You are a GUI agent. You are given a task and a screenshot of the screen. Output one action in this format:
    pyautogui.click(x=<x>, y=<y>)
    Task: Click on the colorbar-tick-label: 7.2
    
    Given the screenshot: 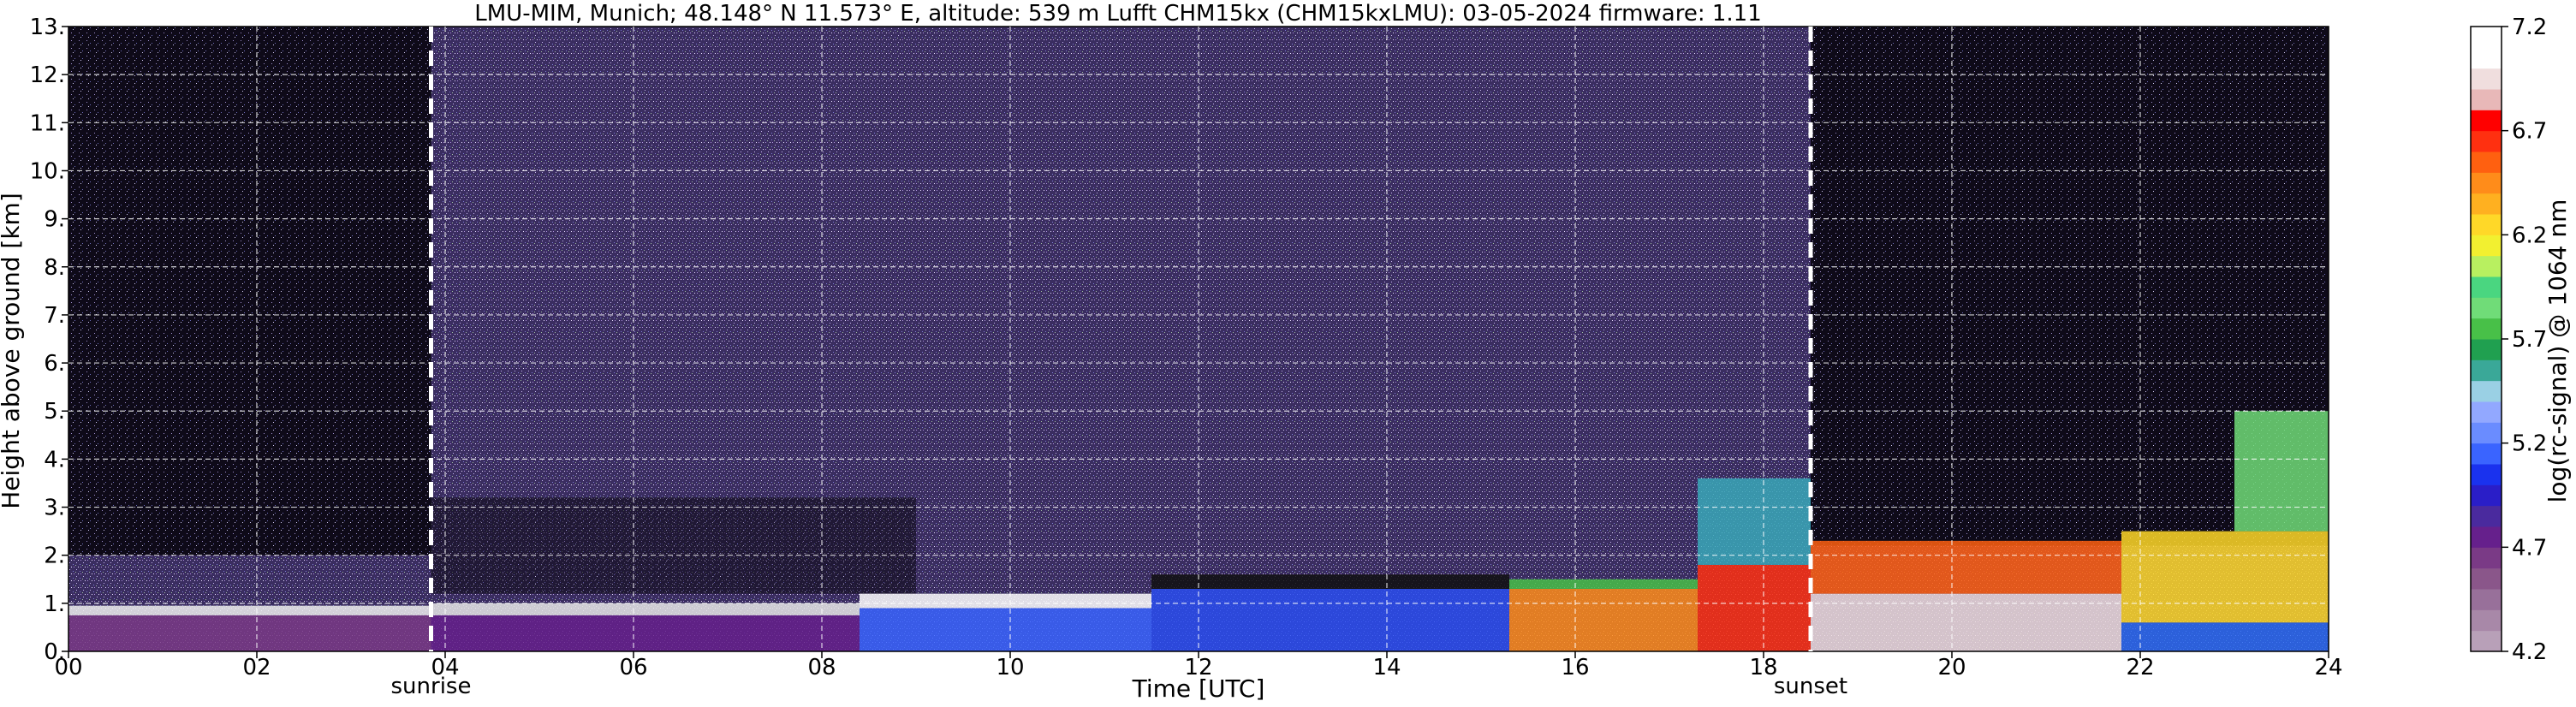 What is the action you would take?
    pyautogui.click(x=2530, y=27)
    